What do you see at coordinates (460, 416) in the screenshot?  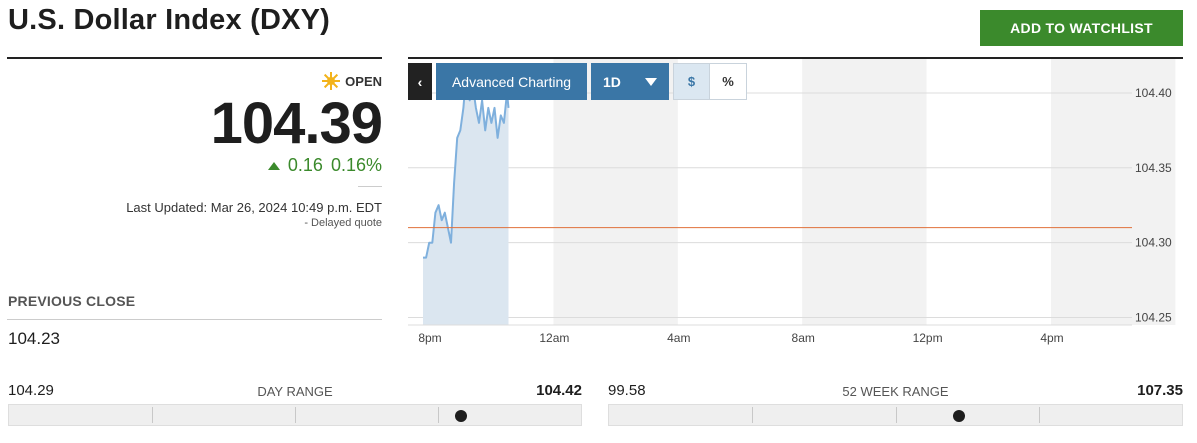 I see `day-range-marker` at bounding box center [460, 416].